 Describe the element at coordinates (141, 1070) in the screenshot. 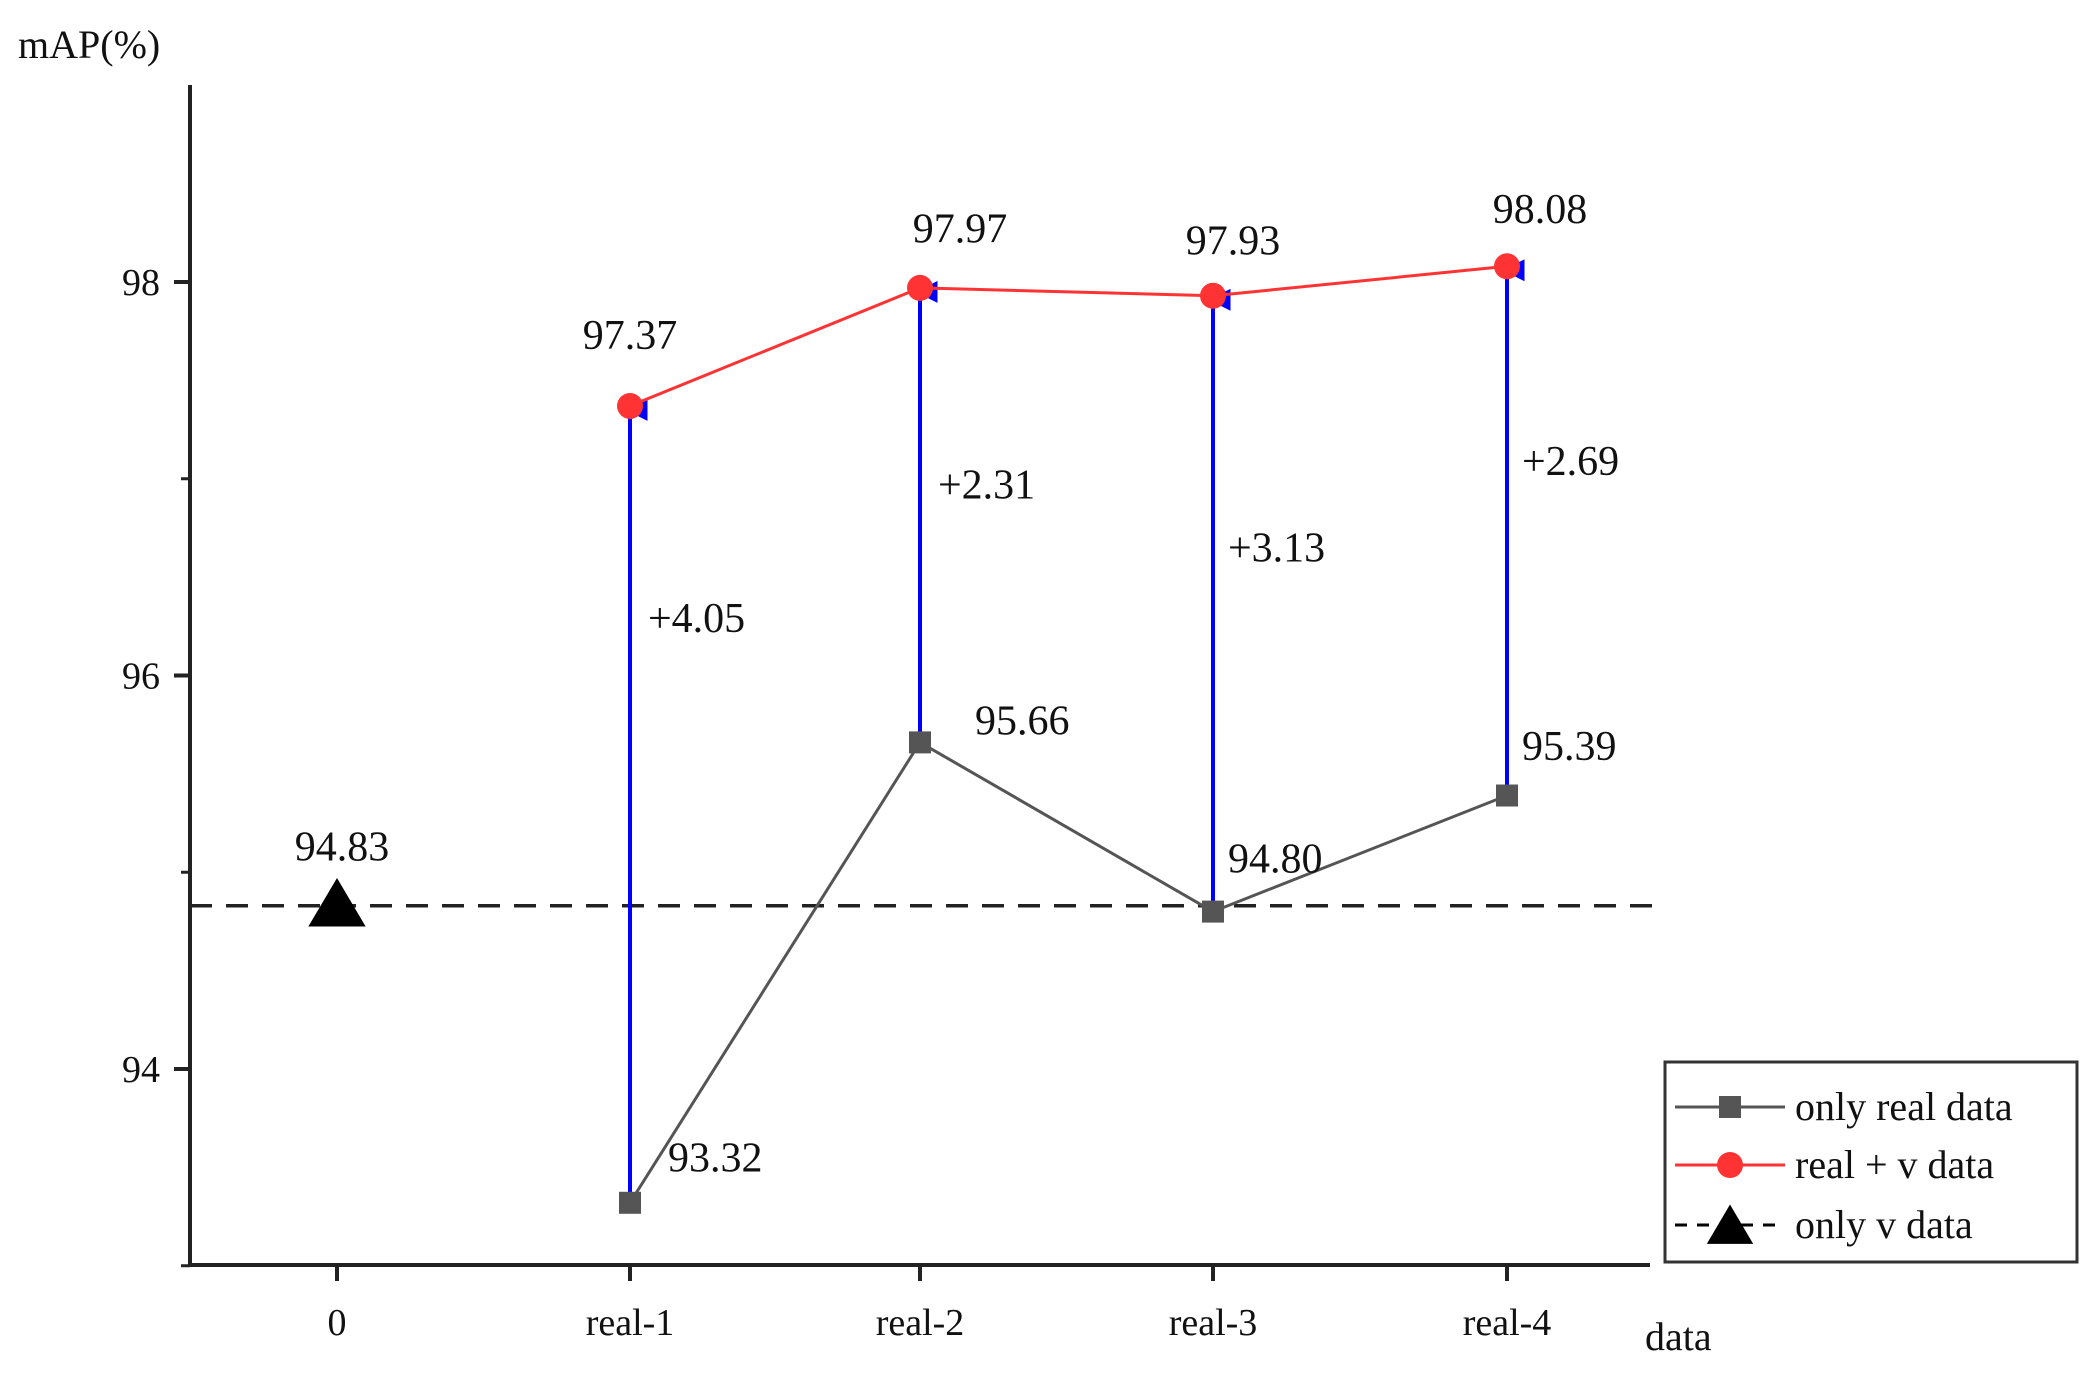

I see `y-tick-label-94: 94` at that location.